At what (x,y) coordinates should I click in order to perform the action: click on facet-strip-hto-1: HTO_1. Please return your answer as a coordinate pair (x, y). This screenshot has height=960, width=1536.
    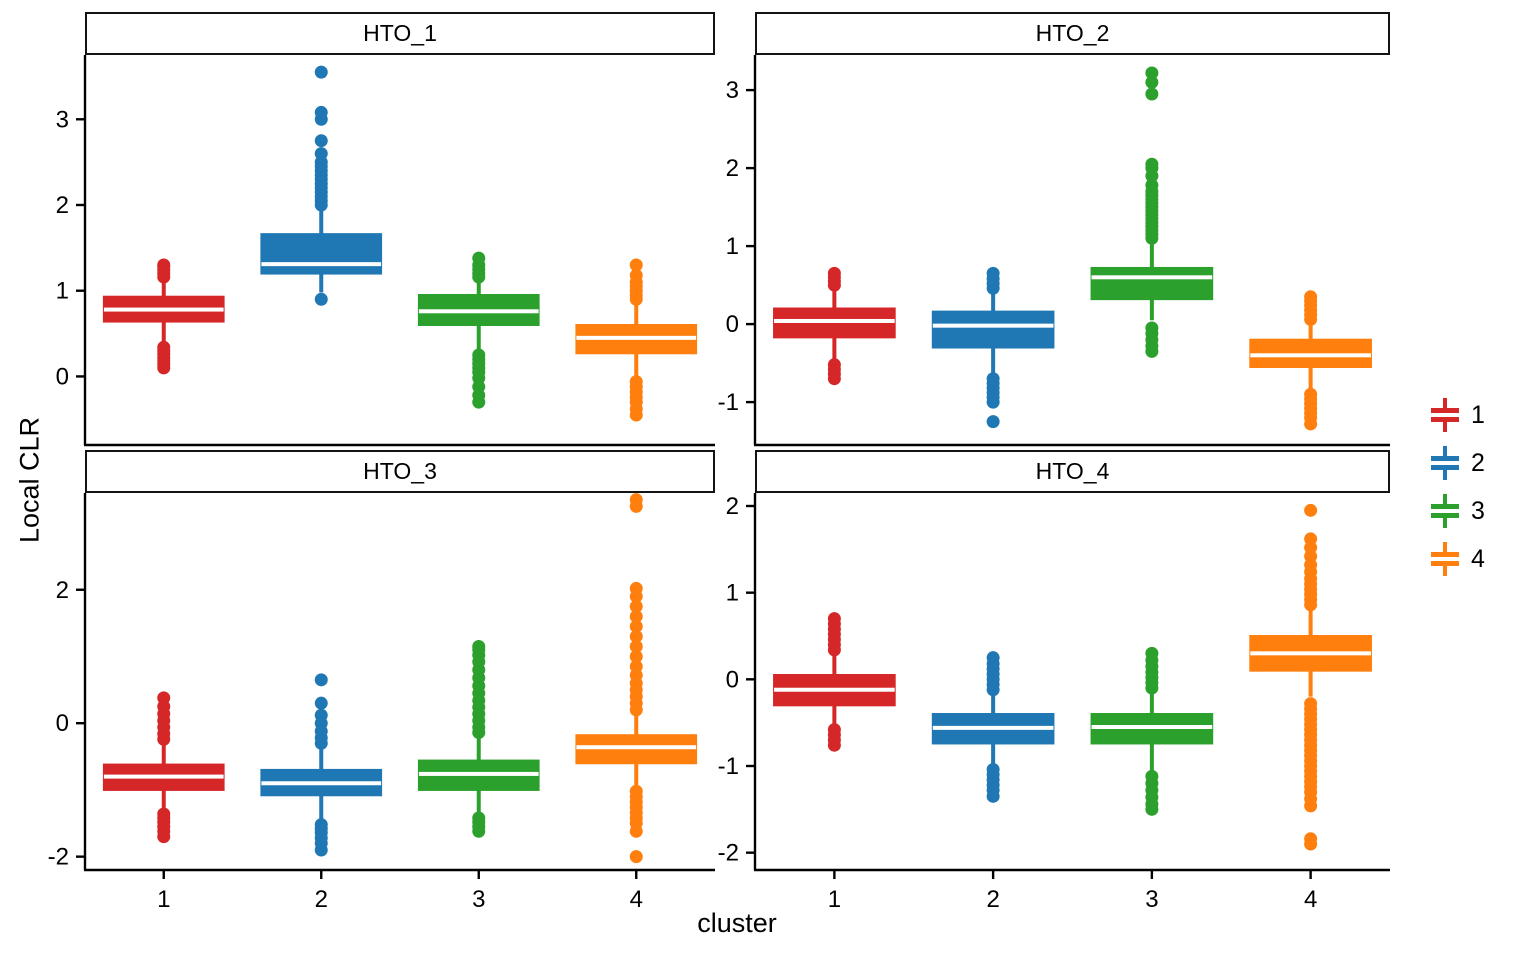
    Looking at the image, I should click on (400, 33).